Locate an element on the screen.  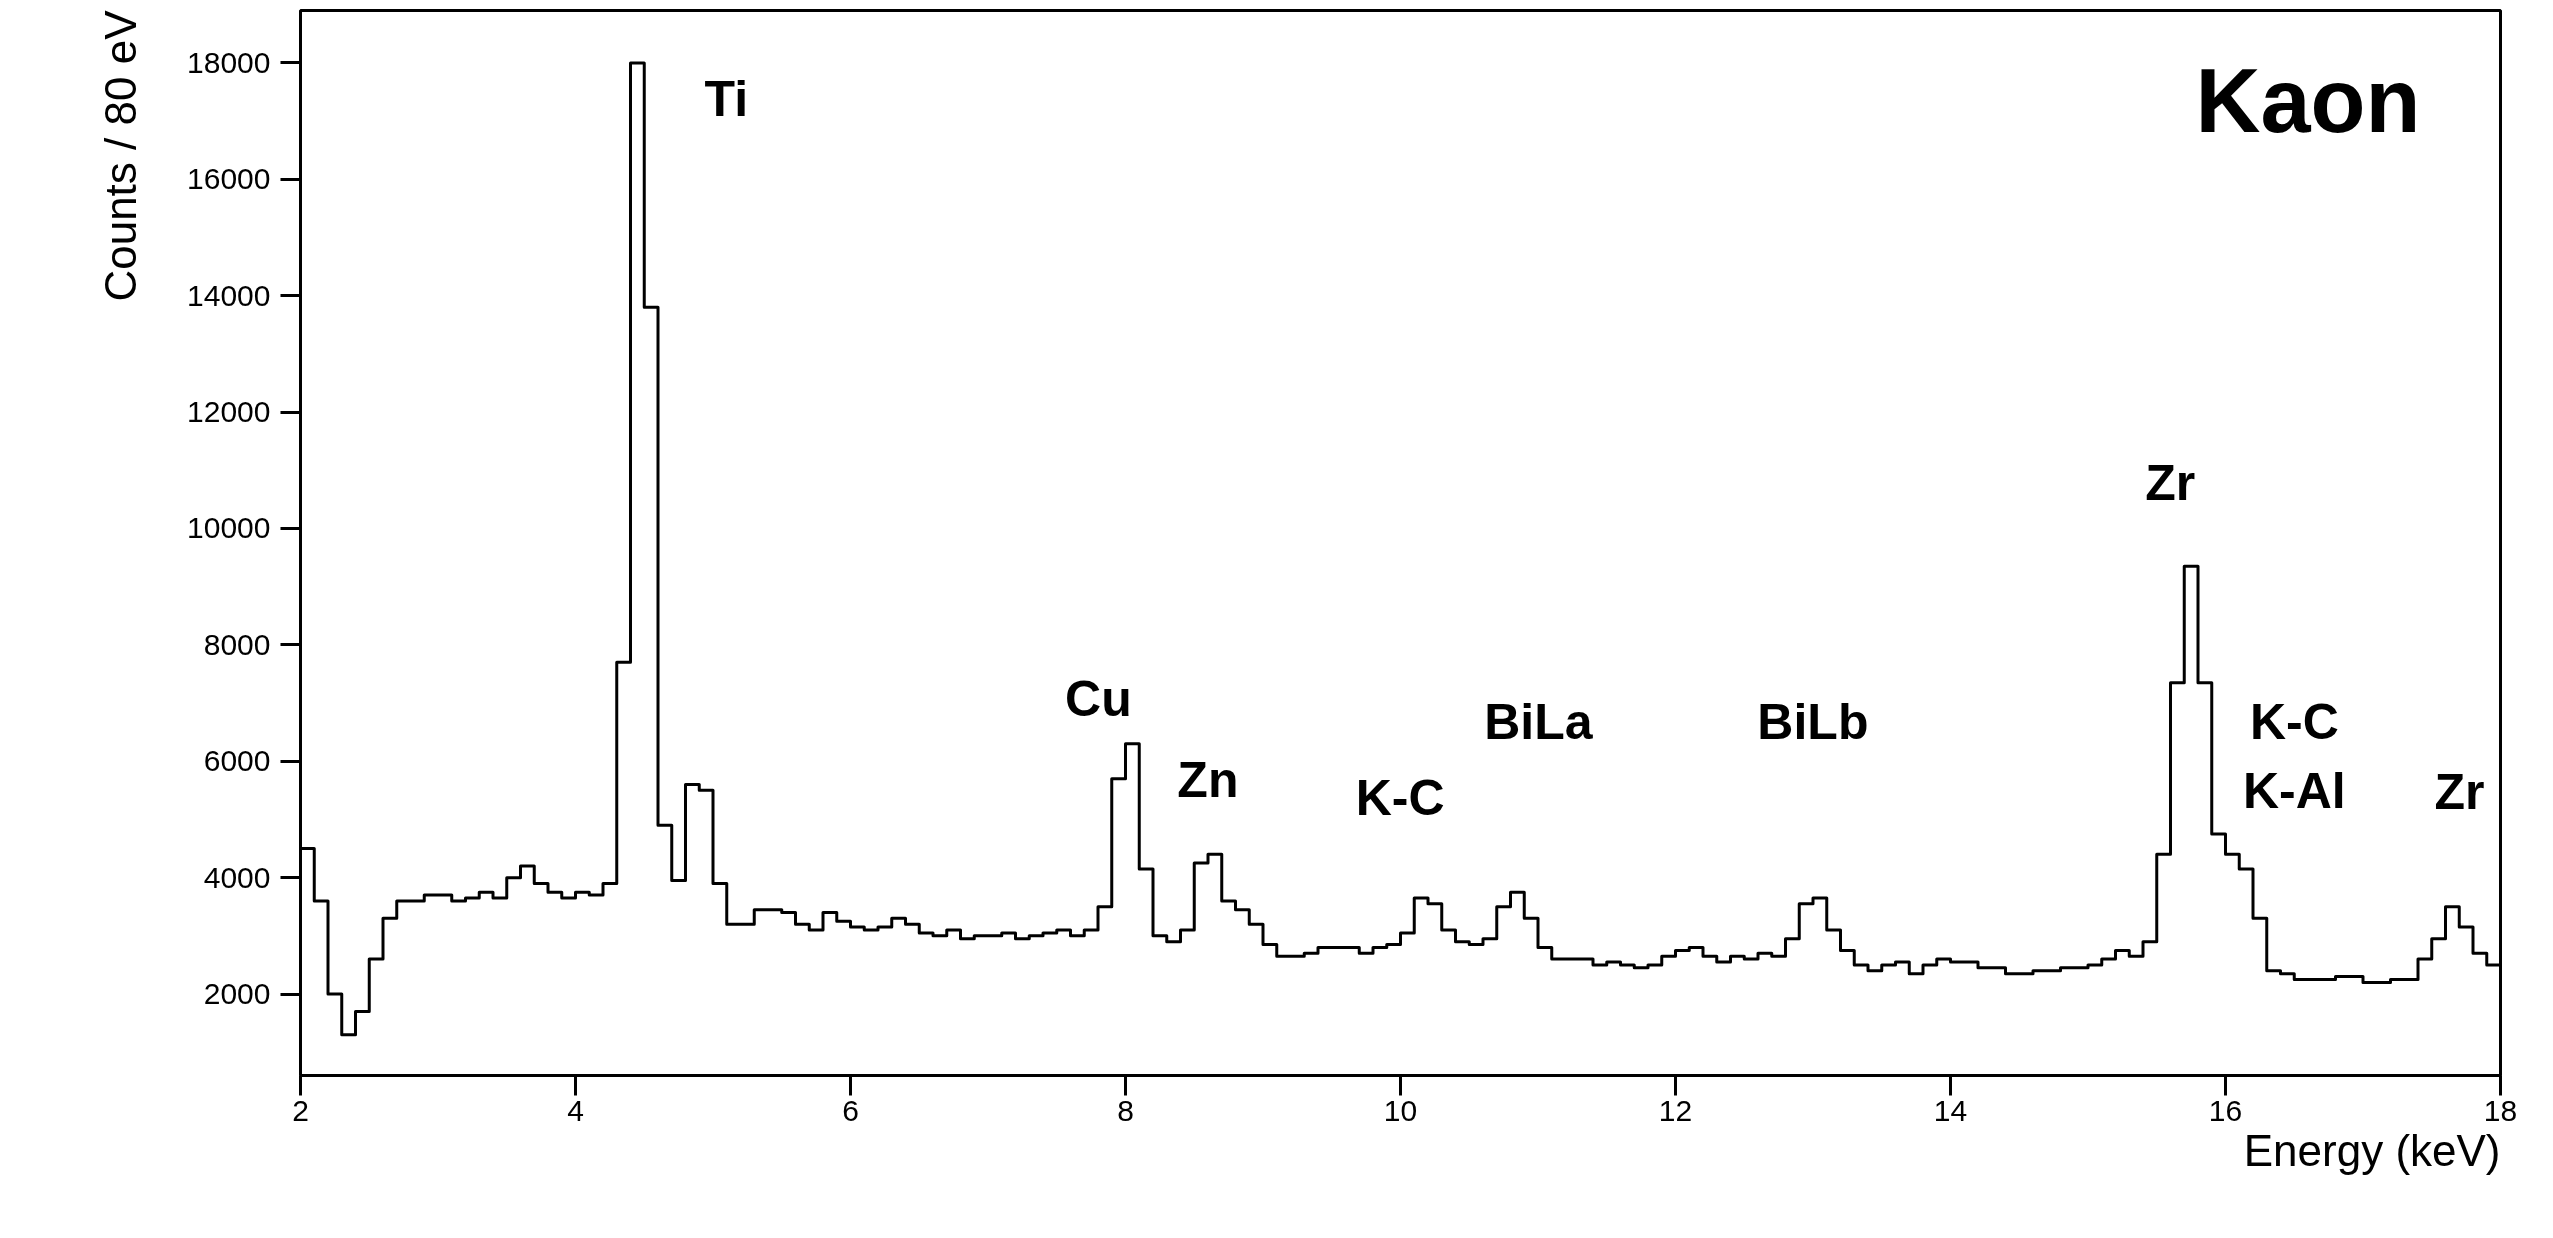
y-tick-label: 10000 is located at coordinates (229, 528).